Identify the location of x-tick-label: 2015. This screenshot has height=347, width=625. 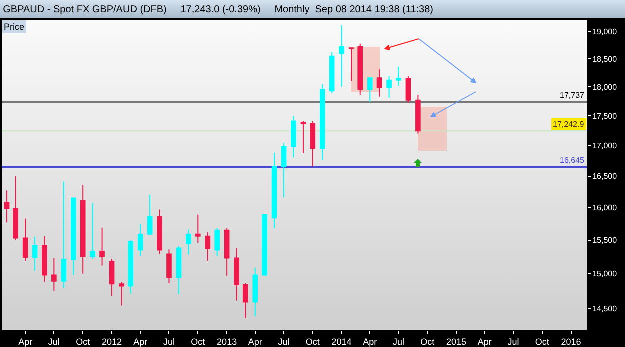
(456, 341).